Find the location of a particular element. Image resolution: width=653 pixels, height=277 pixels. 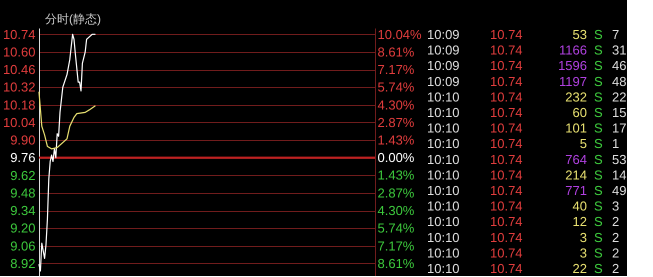

y-tick-label: 9.06 is located at coordinates (23, 246).